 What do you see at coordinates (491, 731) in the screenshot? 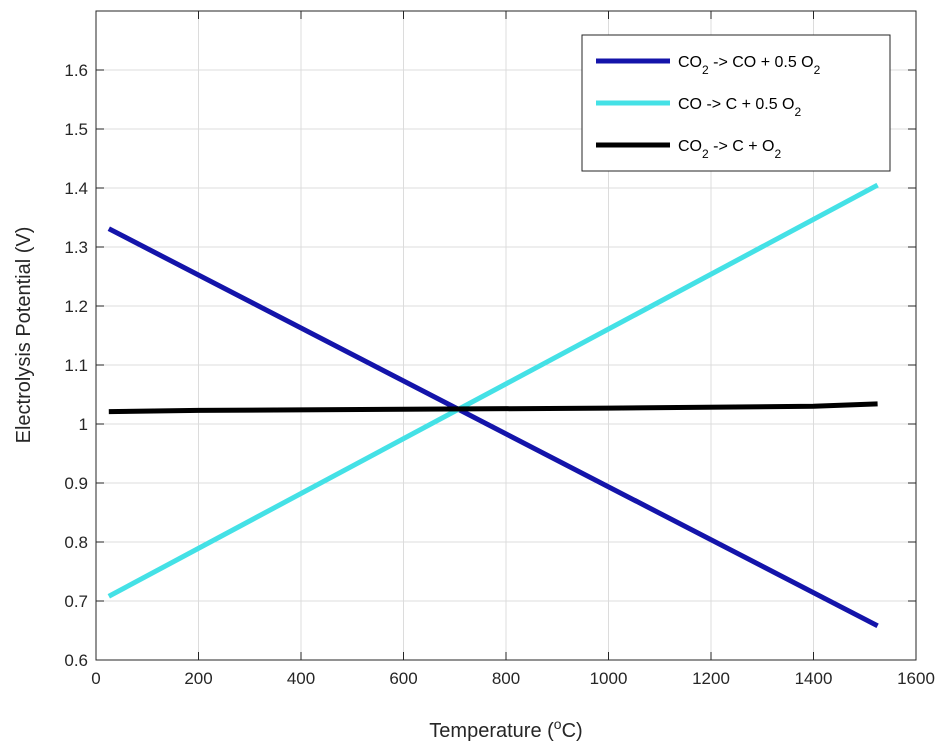
I see `text-segment: Temperature (` at bounding box center [491, 731].